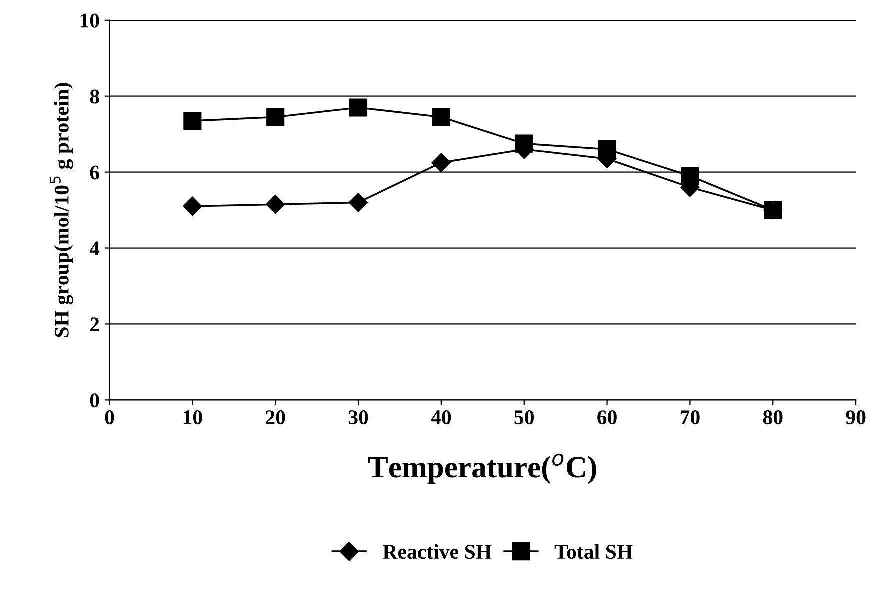  Describe the element at coordinates (482, 469) in the screenshot. I see `x-axis-title: Temperature($^{o}$C)` at that location.